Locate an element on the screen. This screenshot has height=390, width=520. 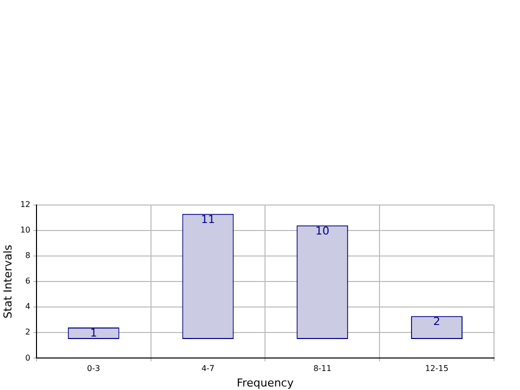
data-label: 11 is located at coordinates (207, 219).